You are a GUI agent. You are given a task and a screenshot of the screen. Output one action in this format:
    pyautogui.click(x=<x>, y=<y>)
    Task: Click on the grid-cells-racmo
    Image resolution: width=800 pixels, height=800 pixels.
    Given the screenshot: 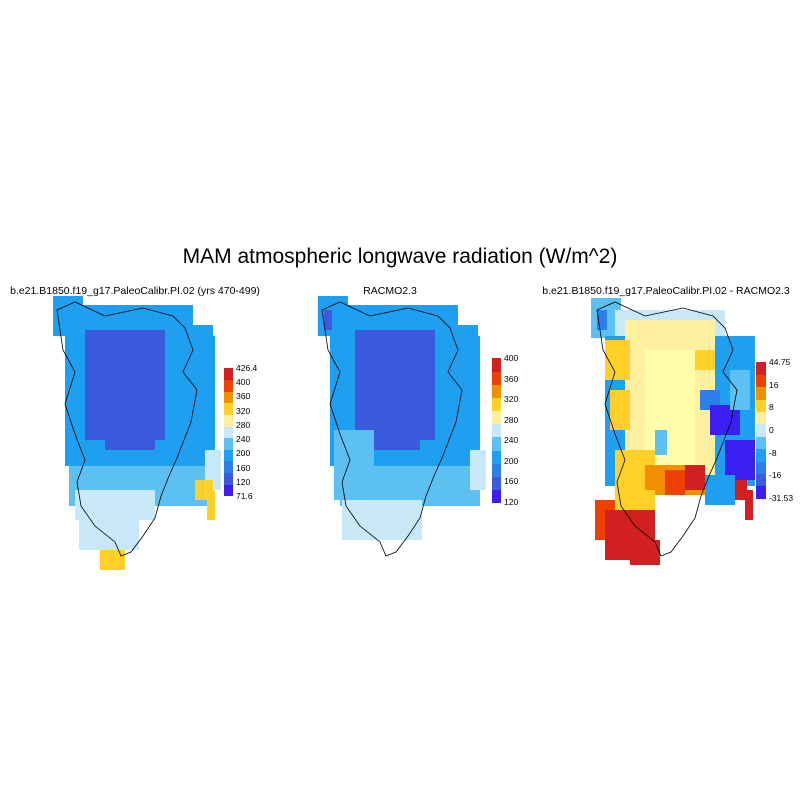 What is the action you would take?
    pyautogui.click(x=402, y=418)
    